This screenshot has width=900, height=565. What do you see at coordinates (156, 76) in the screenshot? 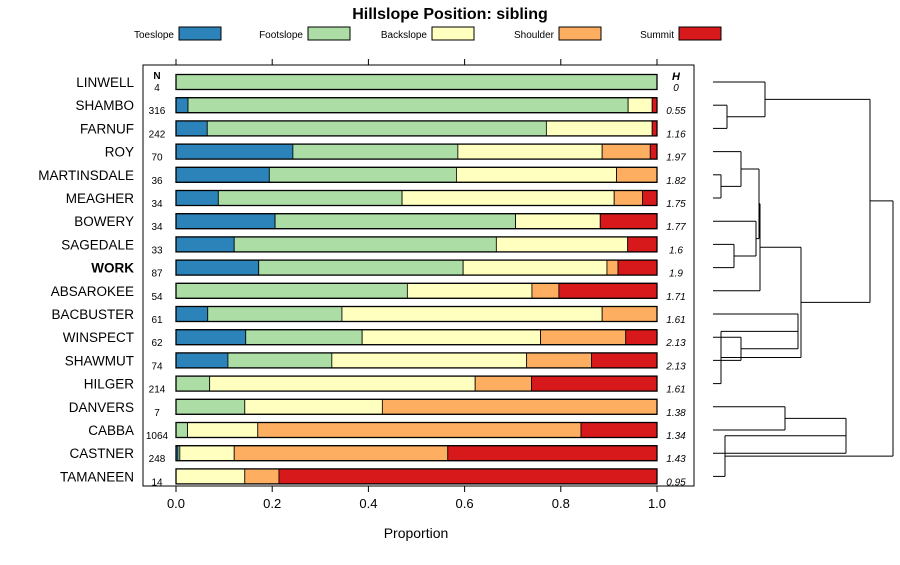
I see `n-header: N` at bounding box center [156, 76].